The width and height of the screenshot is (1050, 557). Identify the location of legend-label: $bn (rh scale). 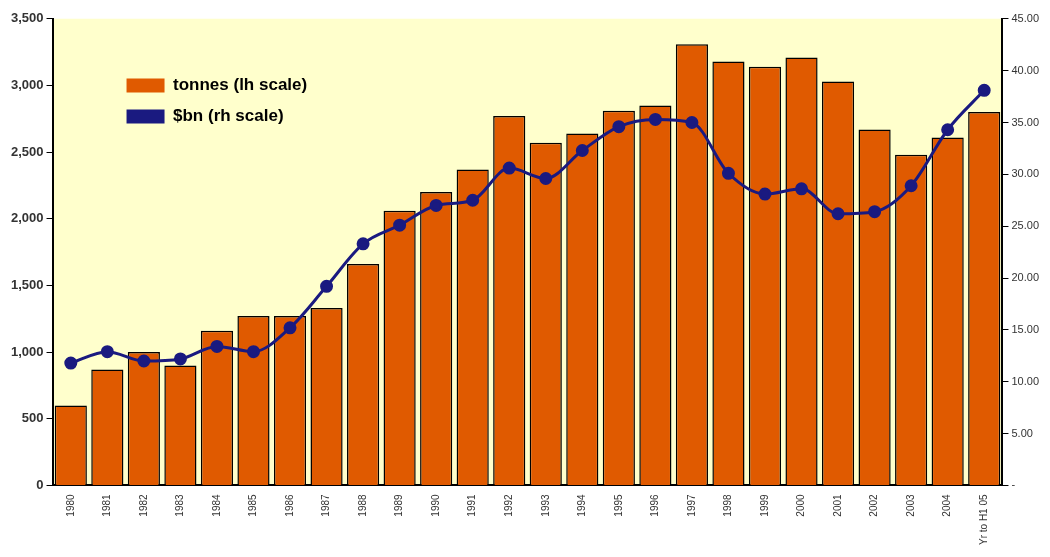
(228, 116).